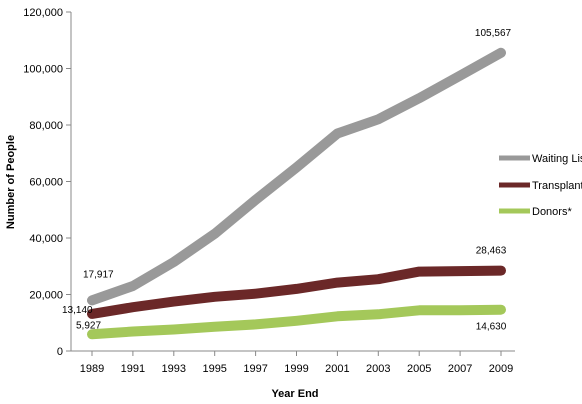  Describe the element at coordinates (43, 13) in the screenshot. I see `y-tick-label: 120,000` at that location.